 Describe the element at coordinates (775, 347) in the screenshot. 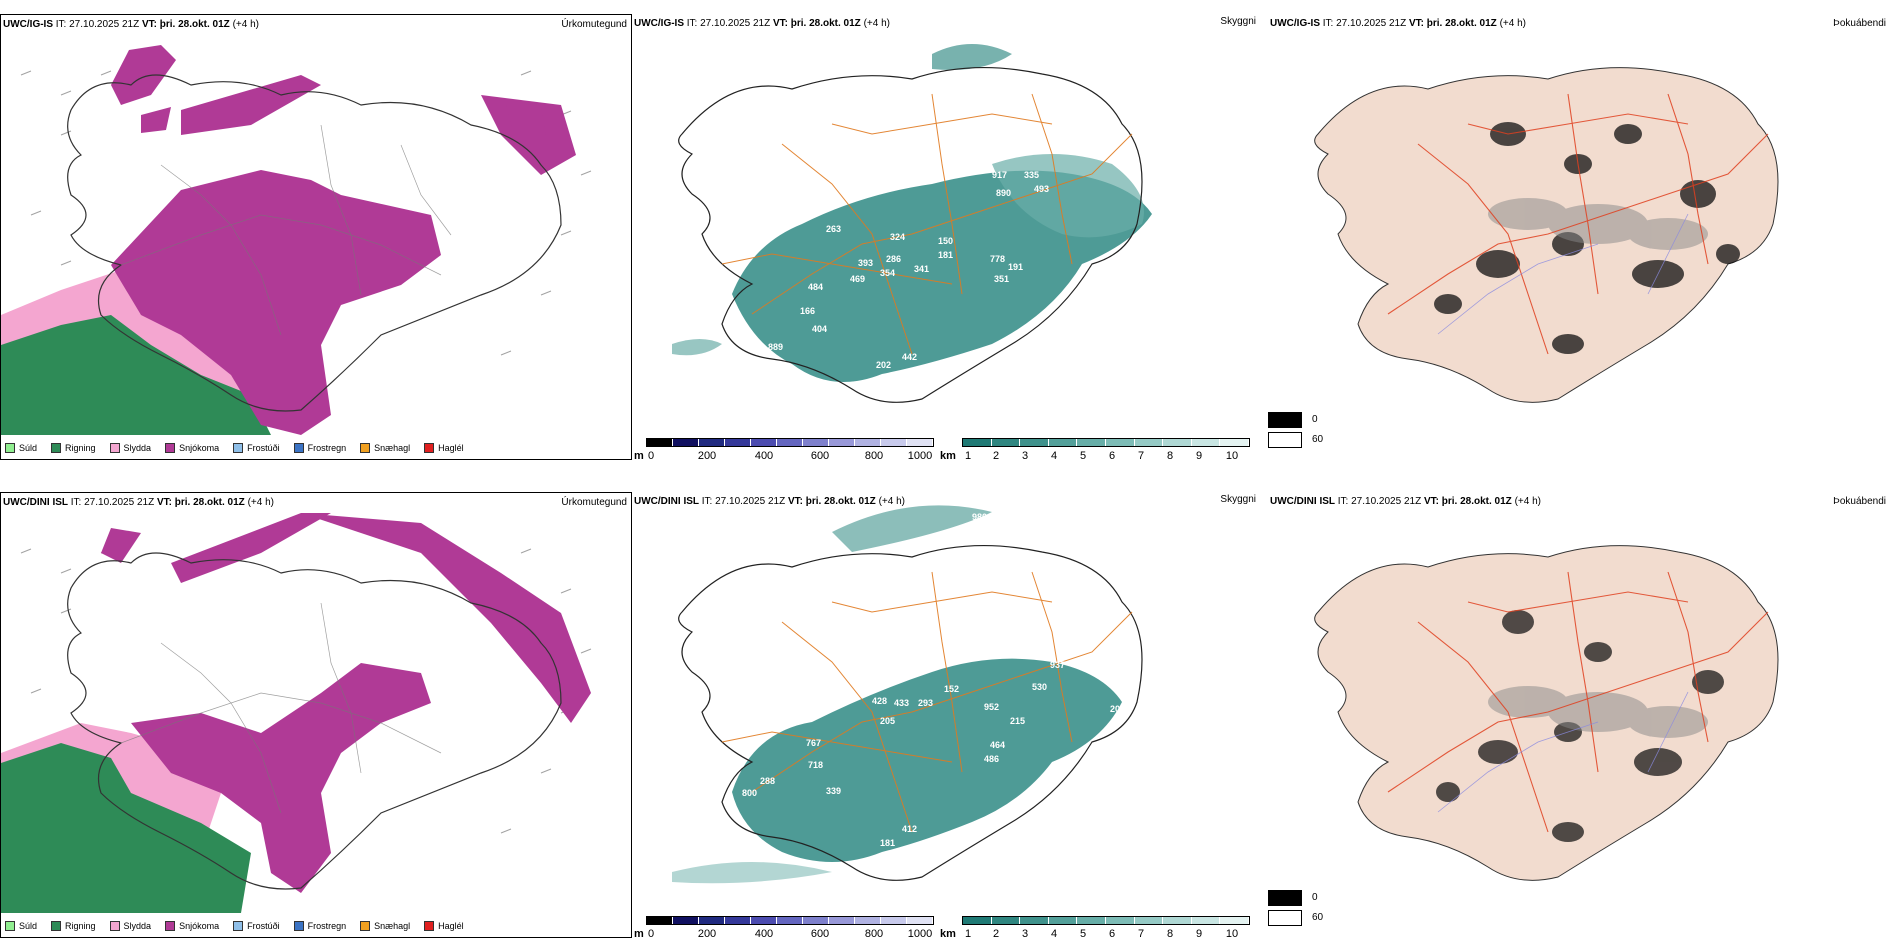

I see `visibility-label: 889` at that location.